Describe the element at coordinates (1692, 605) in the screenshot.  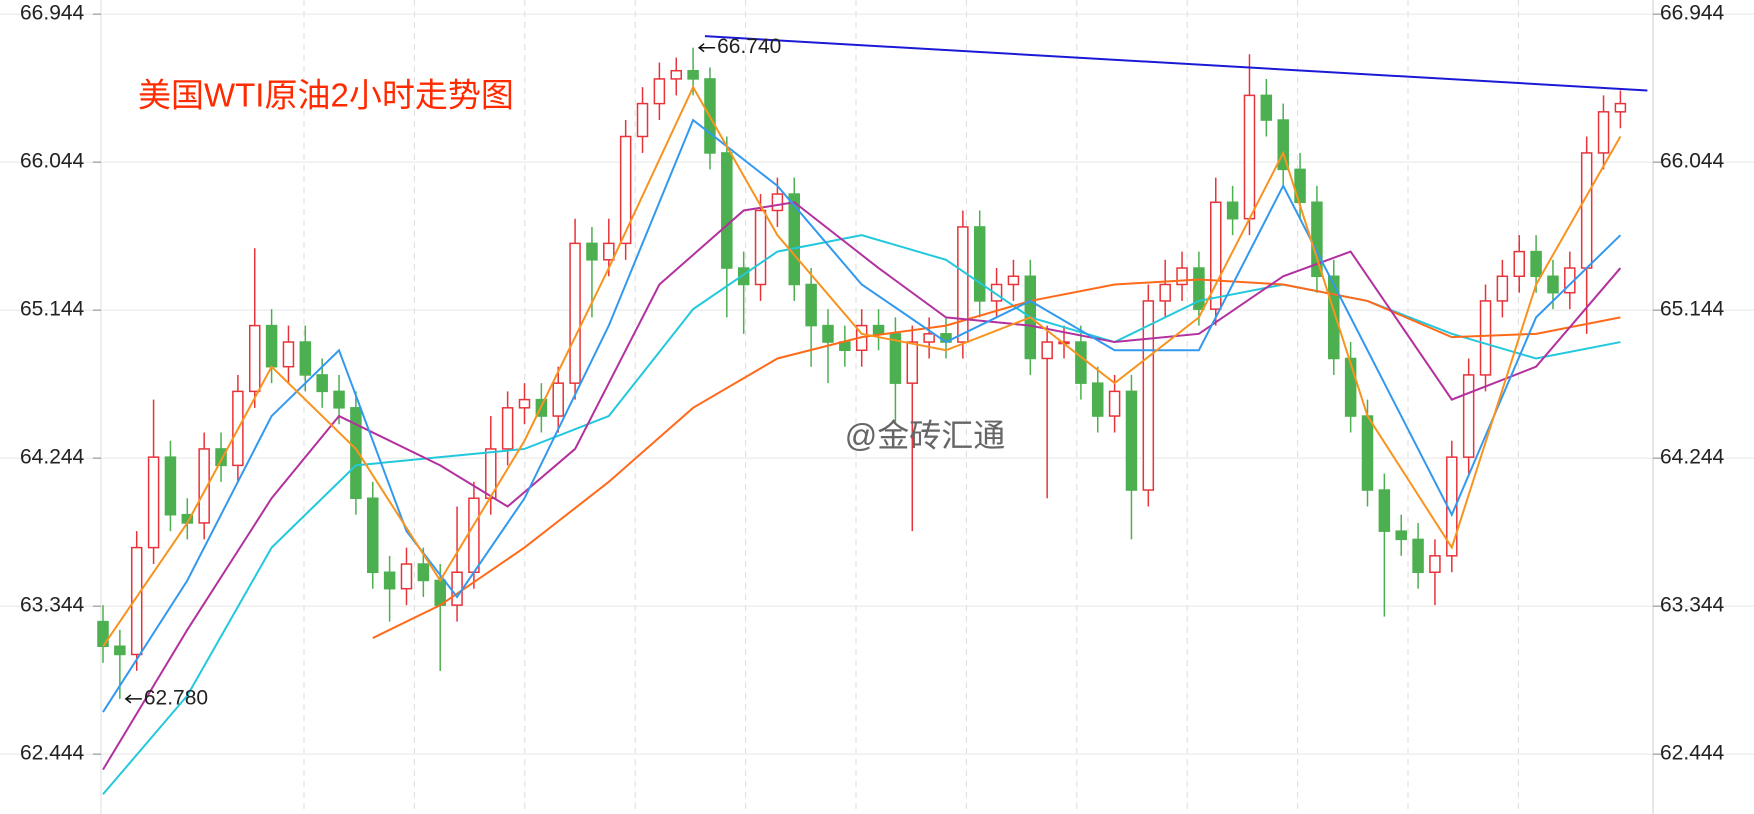
I see `y2-tick-label: 63.344` at that location.